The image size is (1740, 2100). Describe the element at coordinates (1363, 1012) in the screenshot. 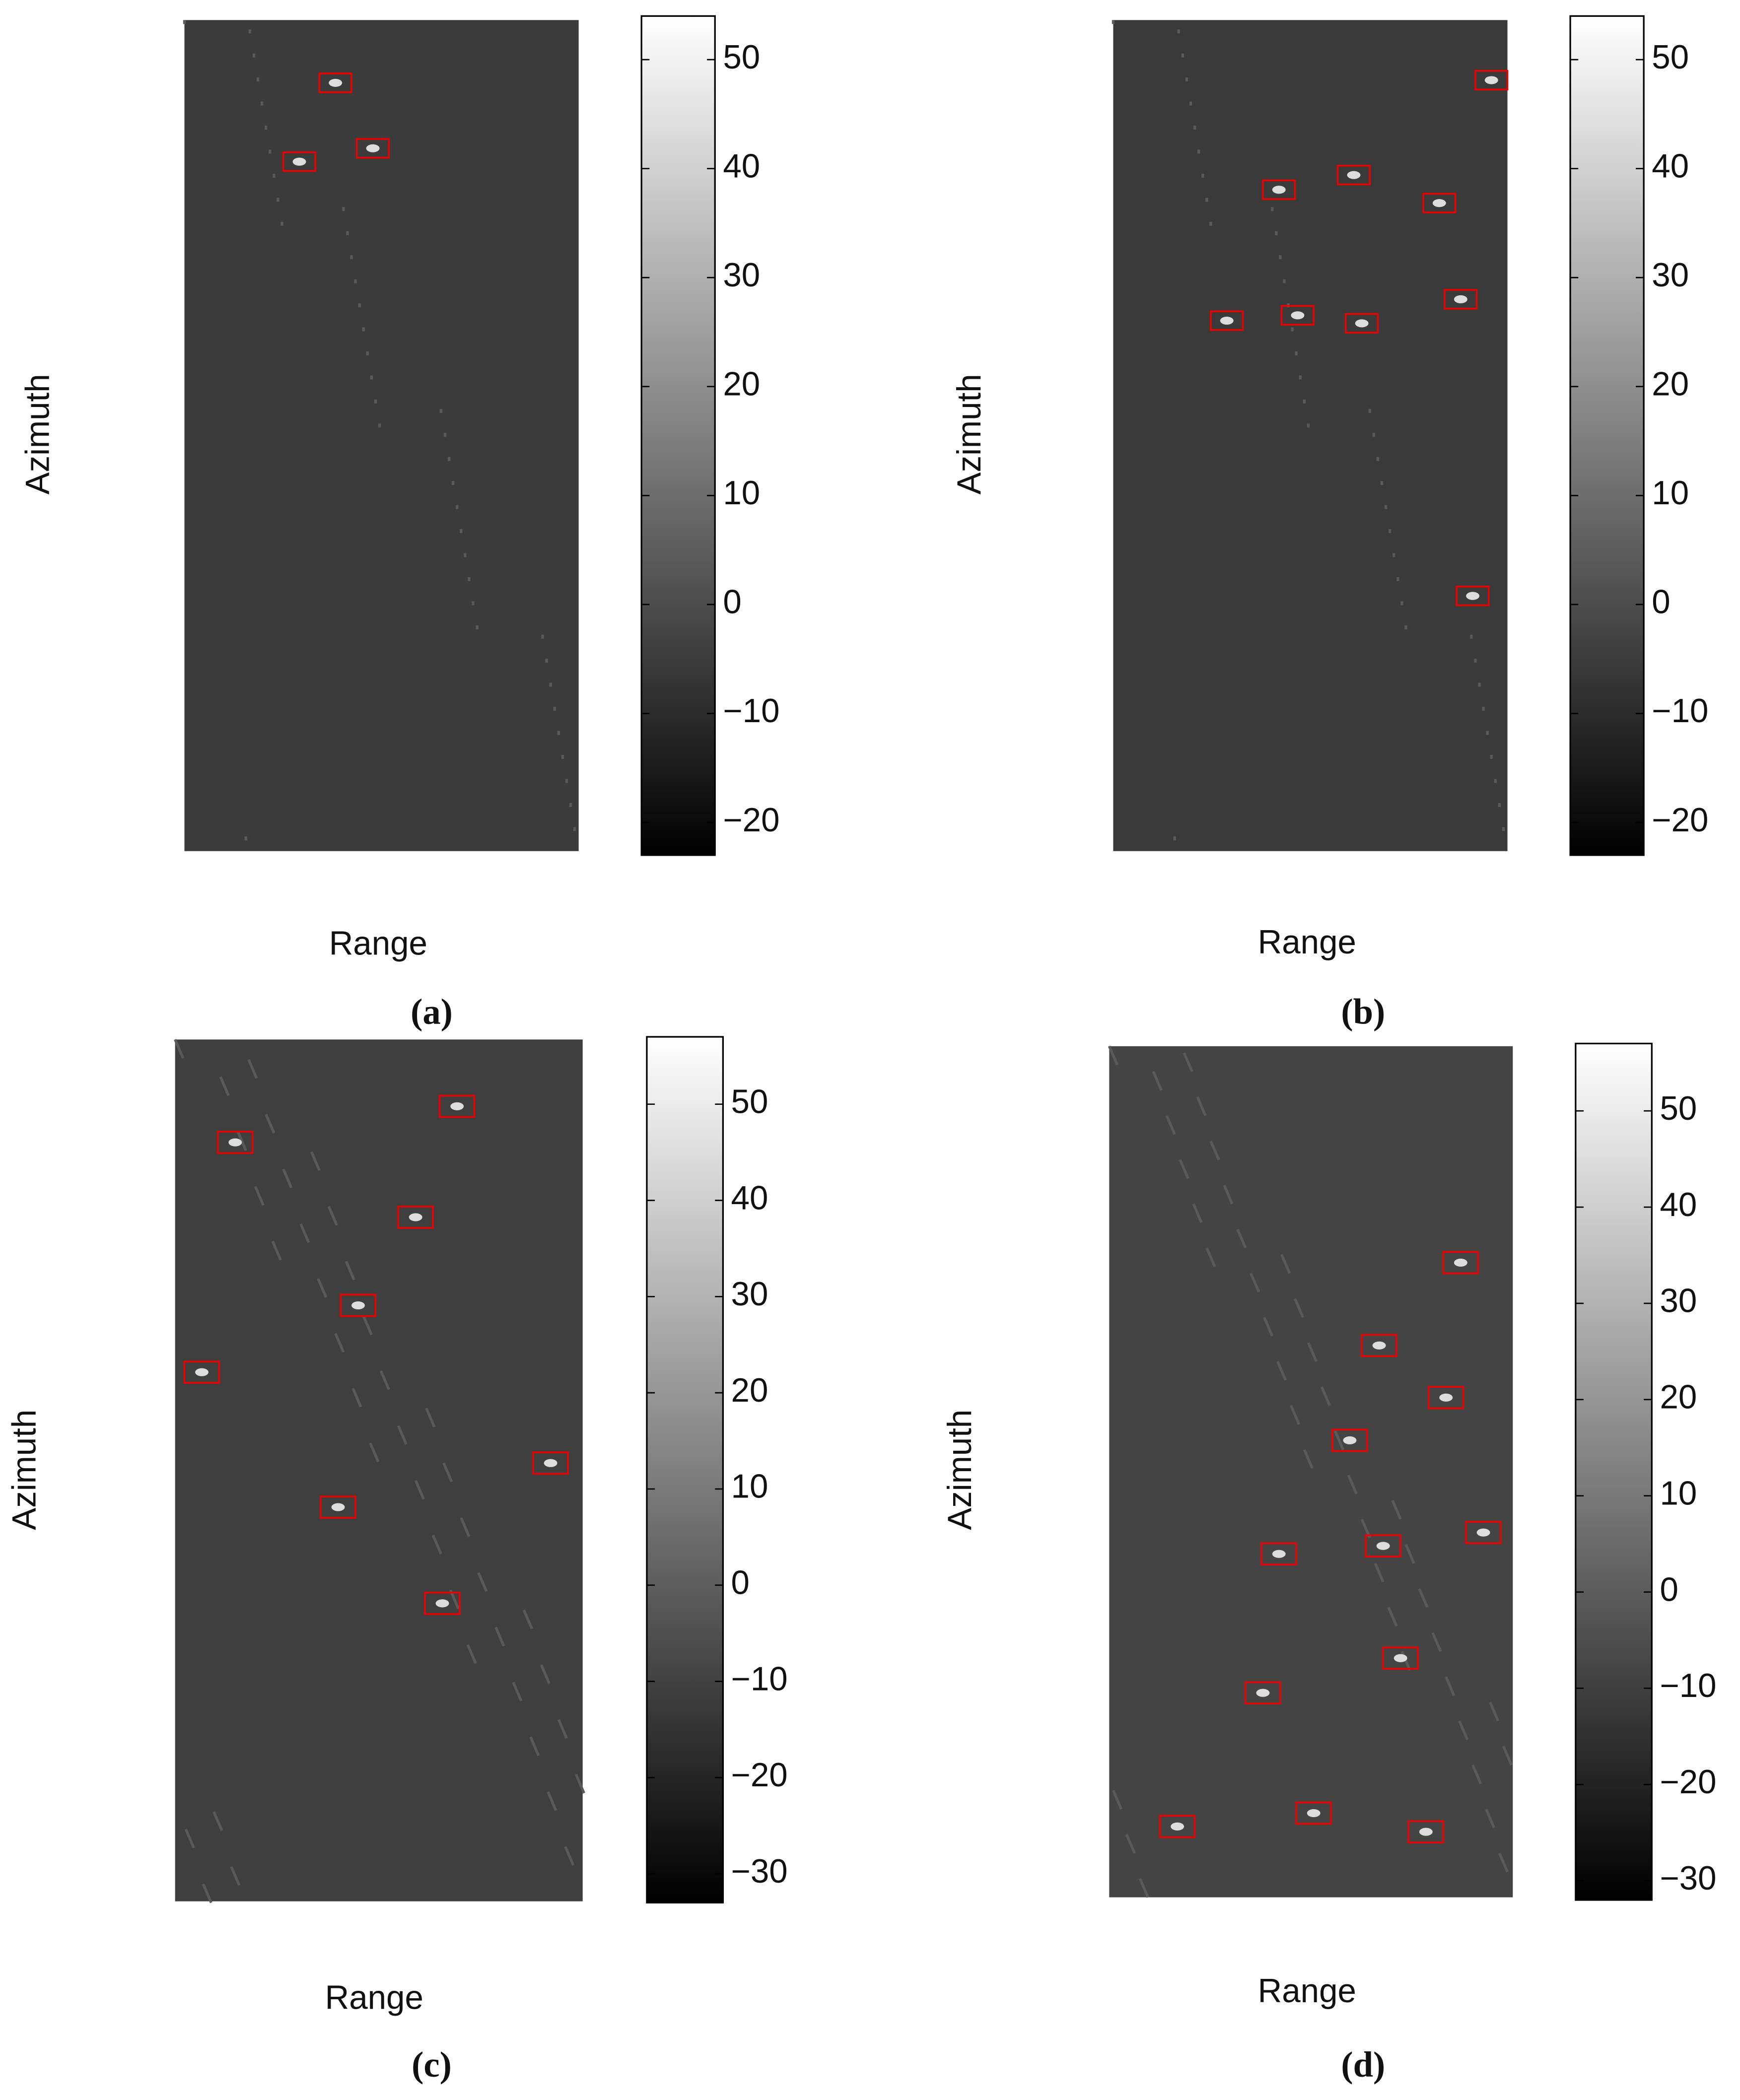

I see `panel-caption: (b)` at that location.